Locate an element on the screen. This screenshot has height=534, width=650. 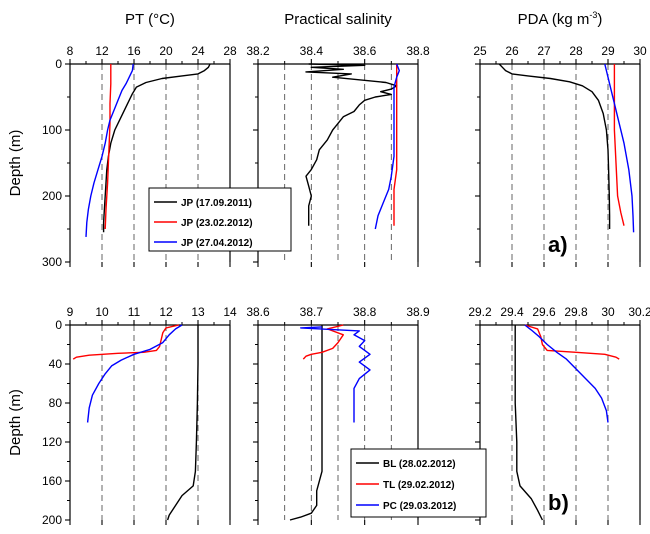
bottom-plot-2-xtick-label-3: 38.9 is located at coordinates (418, 312).